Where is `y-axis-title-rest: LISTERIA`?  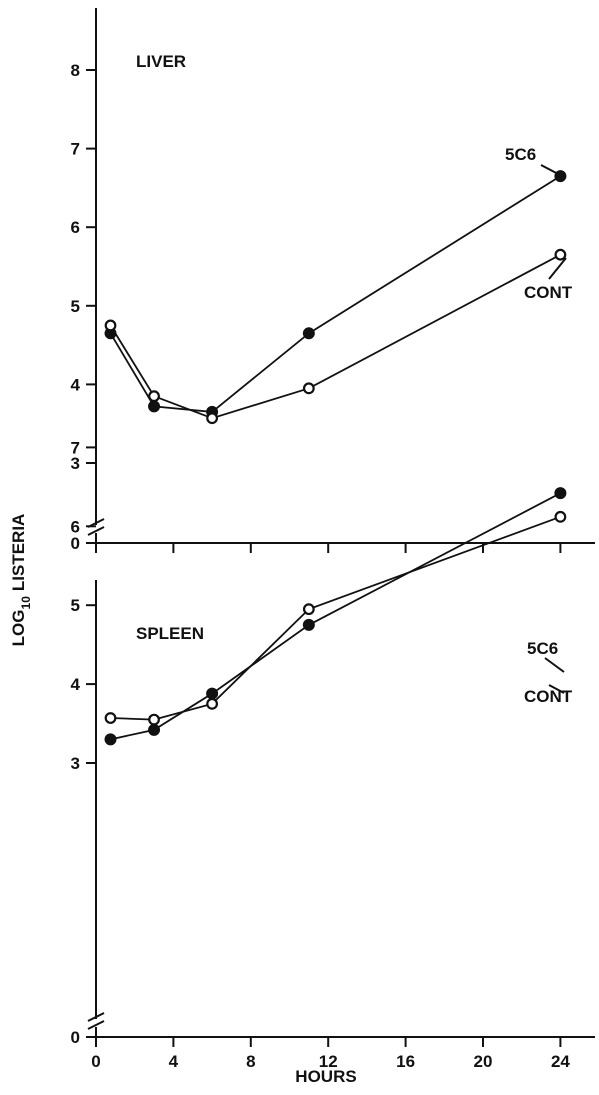 y-axis-title-rest: LISTERIA is located at coordinates (18, 552).